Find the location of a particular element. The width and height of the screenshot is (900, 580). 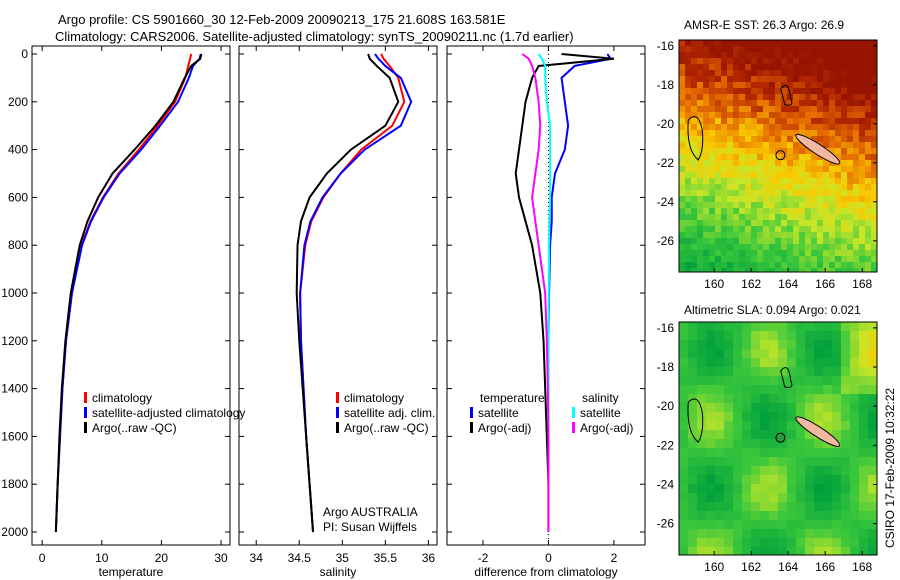

bathymetry-contour is located at coordinates (786, 95).